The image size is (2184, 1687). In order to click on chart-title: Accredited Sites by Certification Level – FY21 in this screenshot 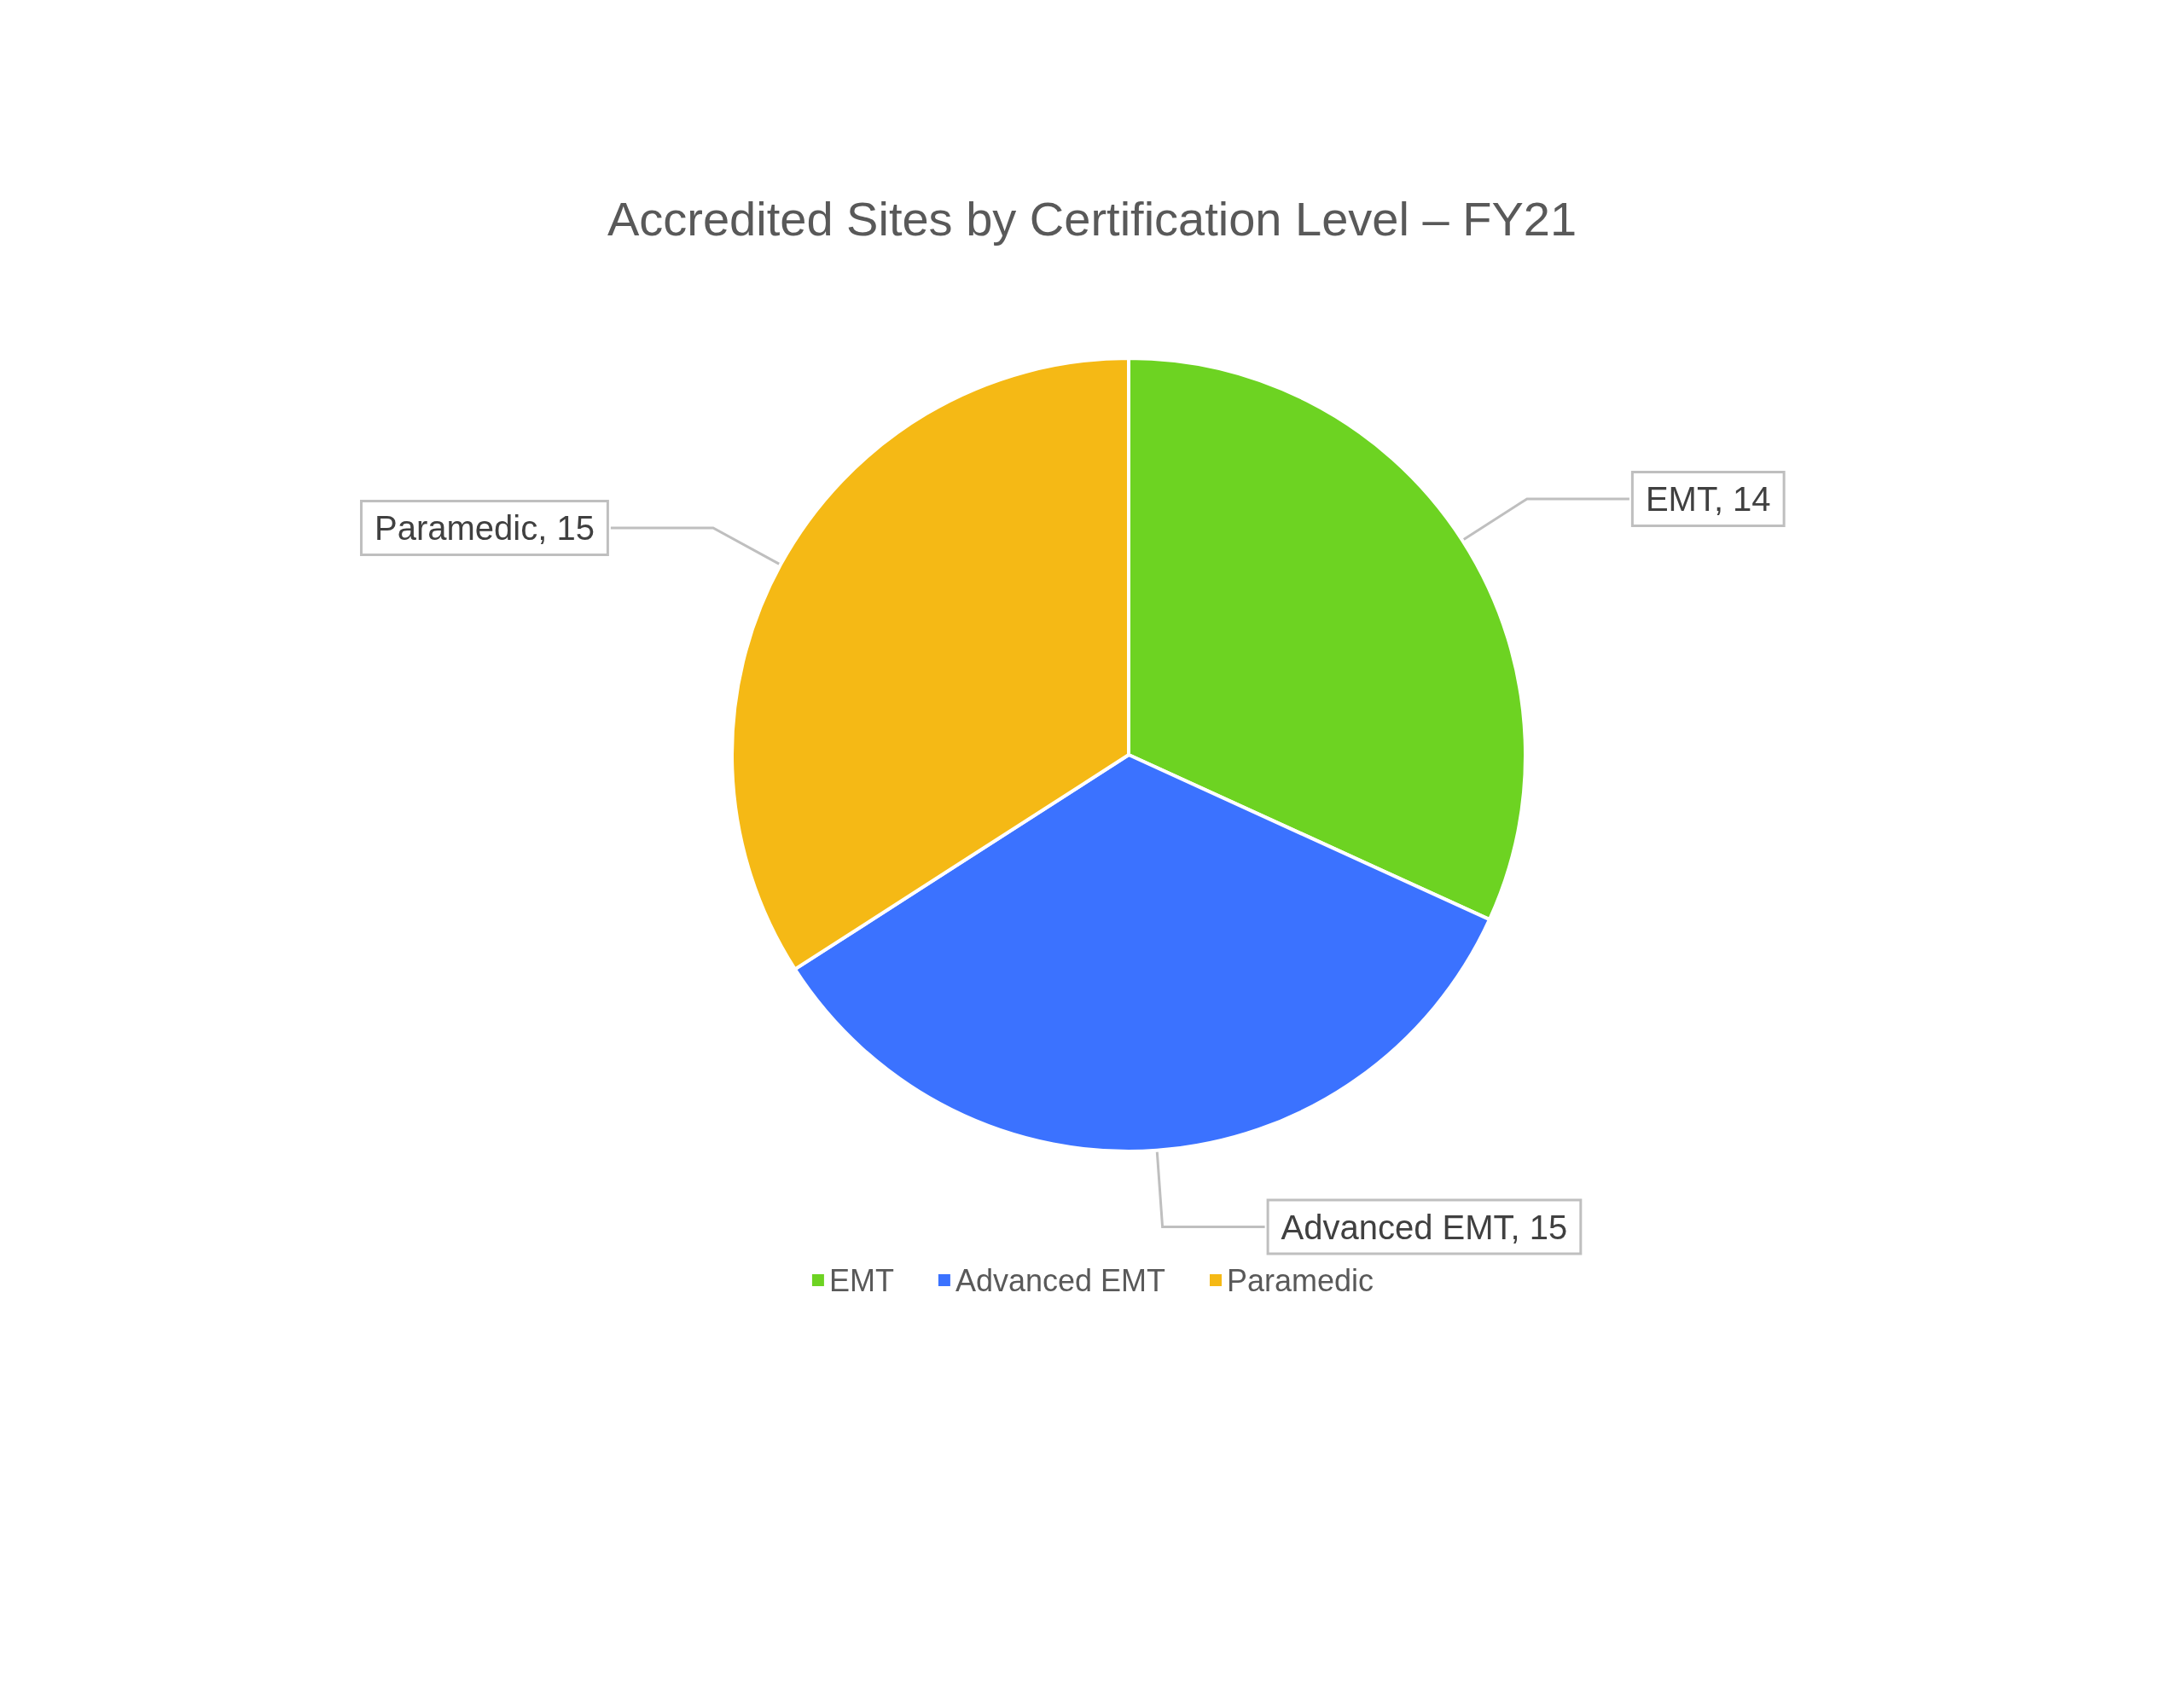, I will do `click(1092, 219)`.